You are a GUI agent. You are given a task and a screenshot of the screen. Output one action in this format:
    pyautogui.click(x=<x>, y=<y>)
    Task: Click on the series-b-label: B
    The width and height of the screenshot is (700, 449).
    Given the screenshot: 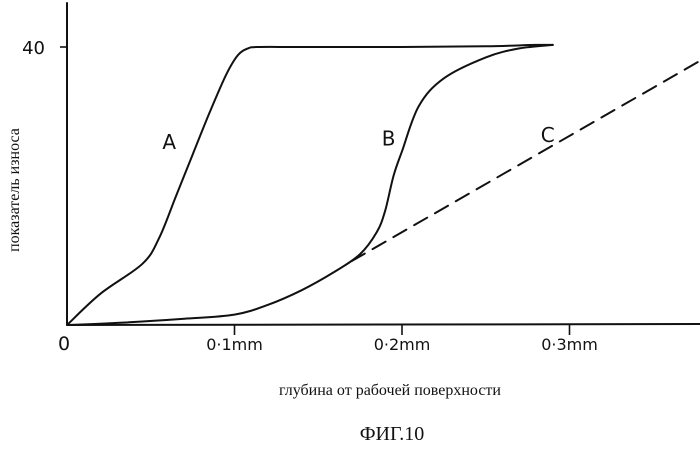 What is the action you would take?
    pyautogui.click(x=389, y=139)
    